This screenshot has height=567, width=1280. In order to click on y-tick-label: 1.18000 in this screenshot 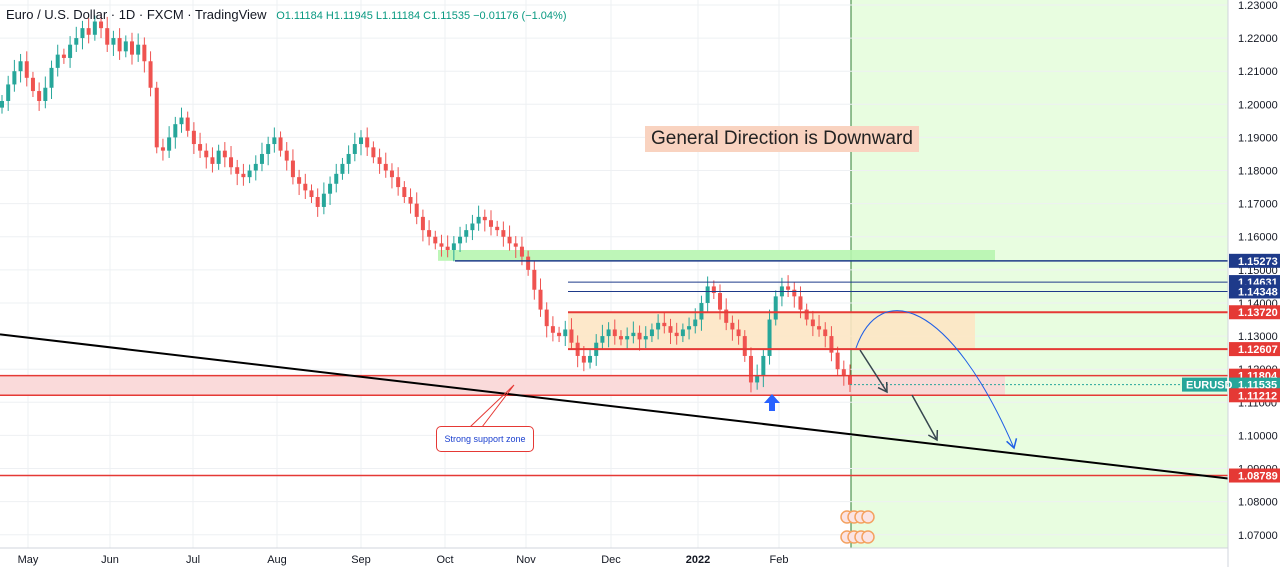, I will do `click(1258, 172)`.